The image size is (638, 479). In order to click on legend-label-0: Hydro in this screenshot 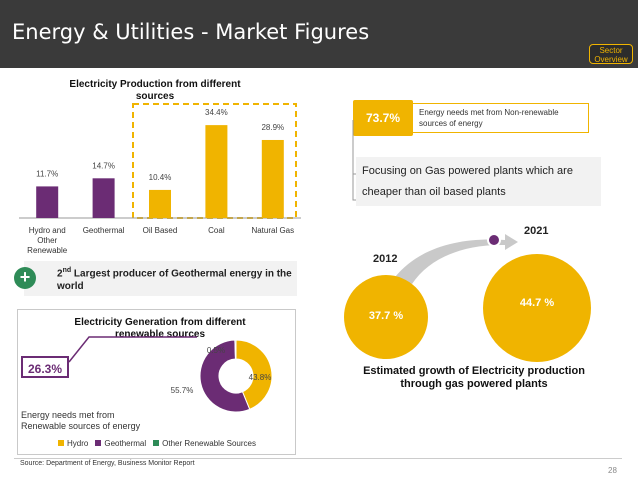, I will do `click(78, 443)`.